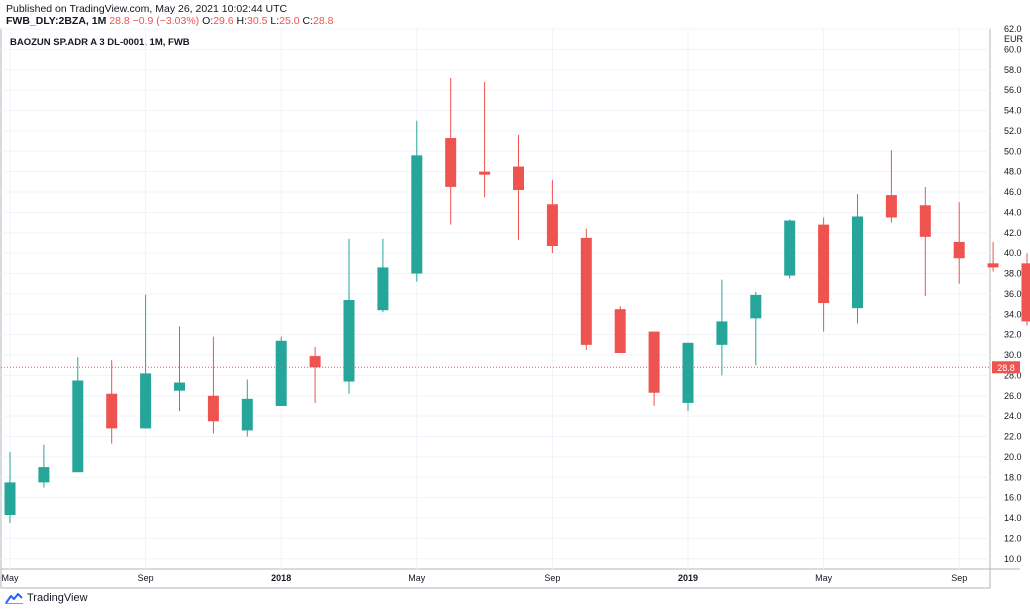  I want to click on low-label: L:, so click(275, 21).